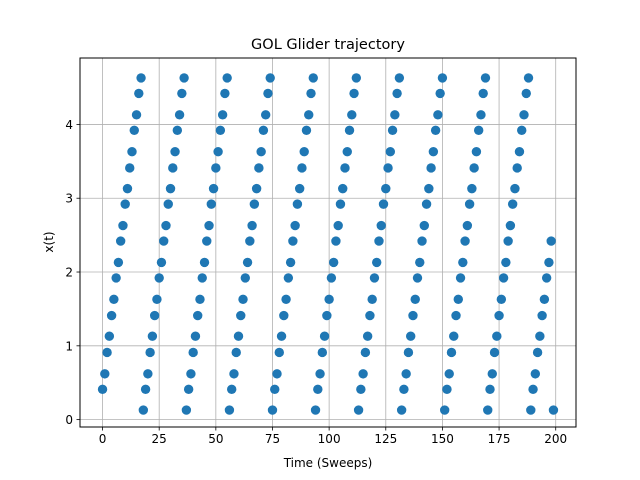 The image size is (640, 480). Describe the element at coordinates (333, 436) in the screenshot. I see `x-axis: 0 25 50 75 100 125 150 175 200` at that location.